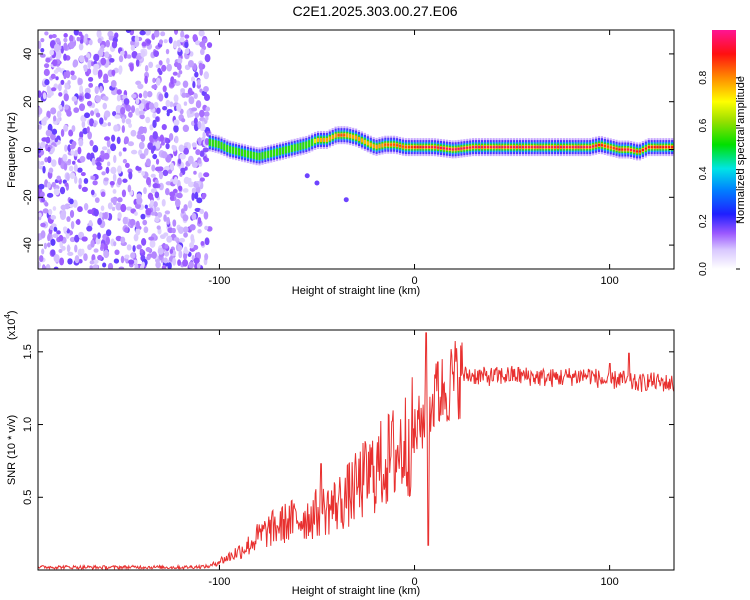 This screenshot has width=750, height=600. I want to click on y-tick-label: 20, so click(28, 102).